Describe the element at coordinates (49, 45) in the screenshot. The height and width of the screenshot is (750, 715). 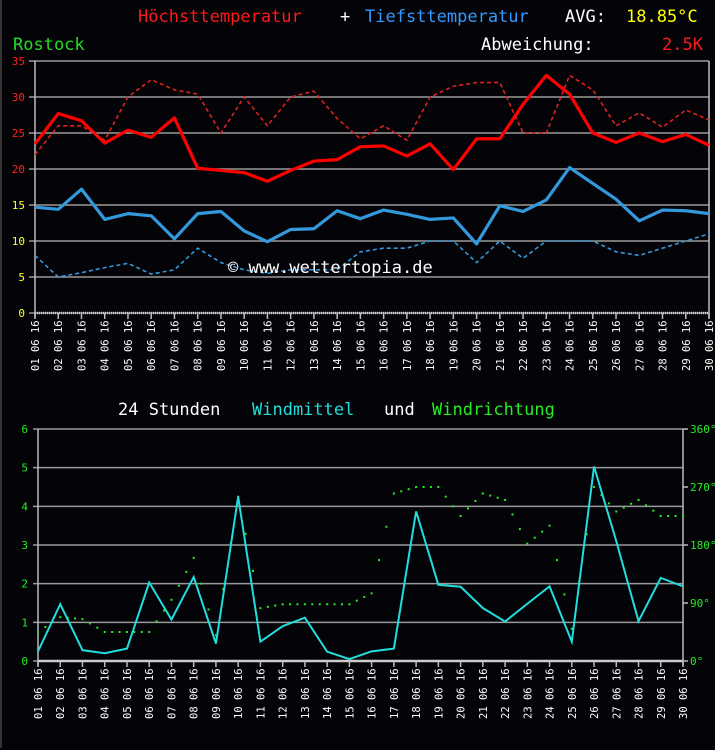
I see `location-label: Rostock` at that location.